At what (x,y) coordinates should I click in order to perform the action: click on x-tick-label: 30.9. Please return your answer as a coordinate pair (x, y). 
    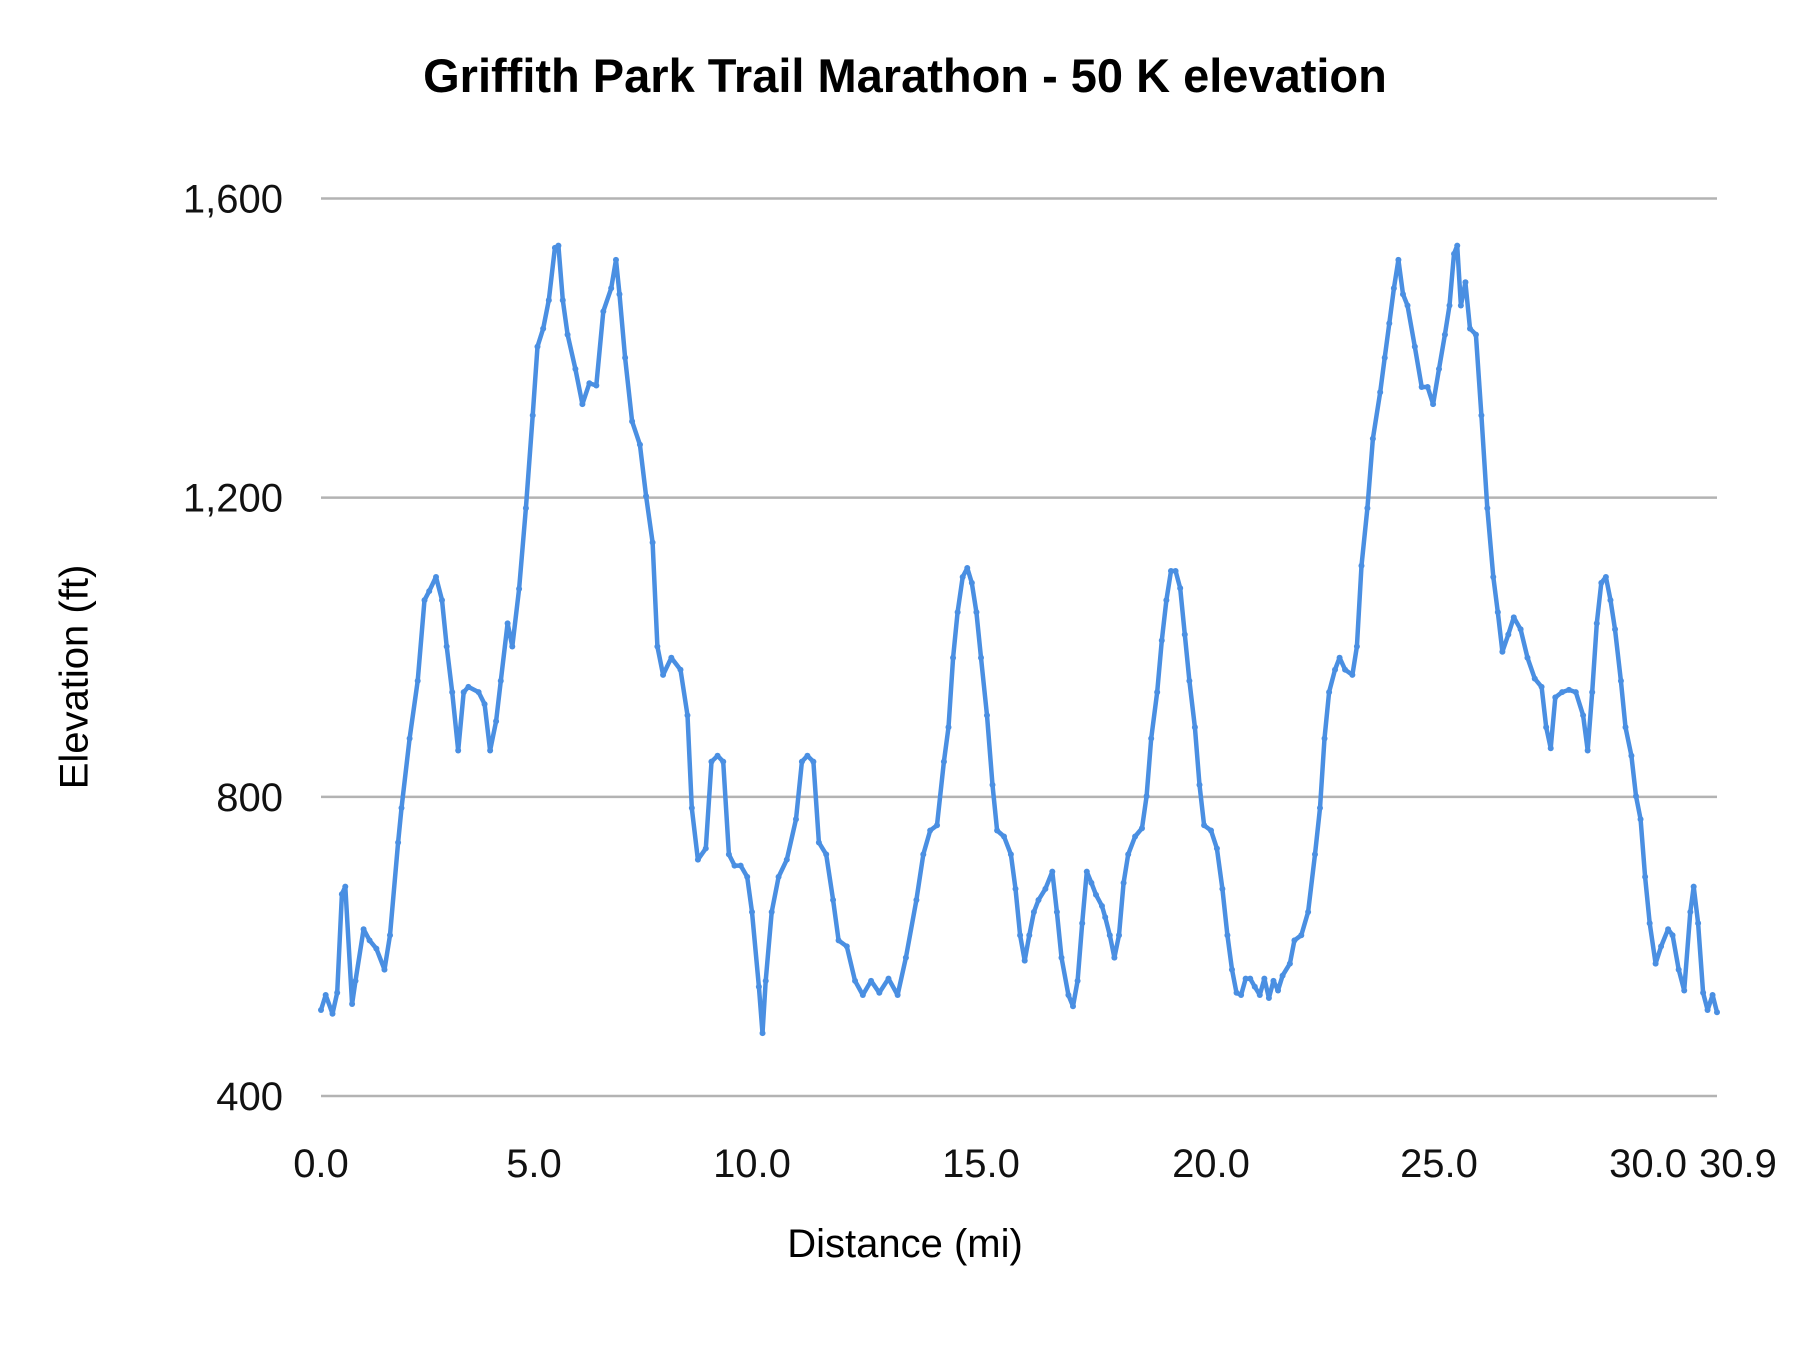
    Looking at the image, I should click on (1738, 1164).